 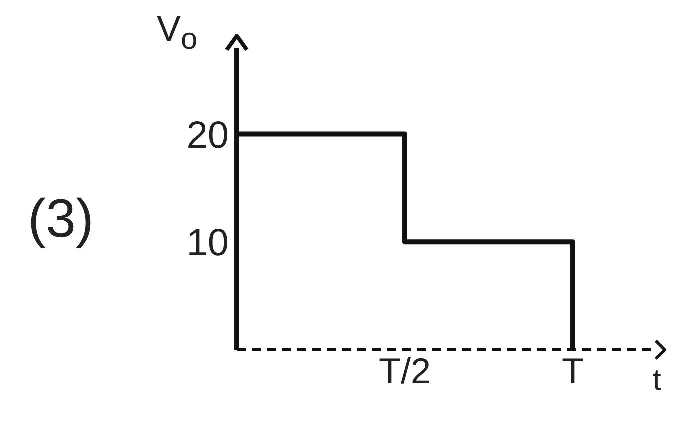 I want to click on y-tick-label: 10, so click(x=207, y=243).